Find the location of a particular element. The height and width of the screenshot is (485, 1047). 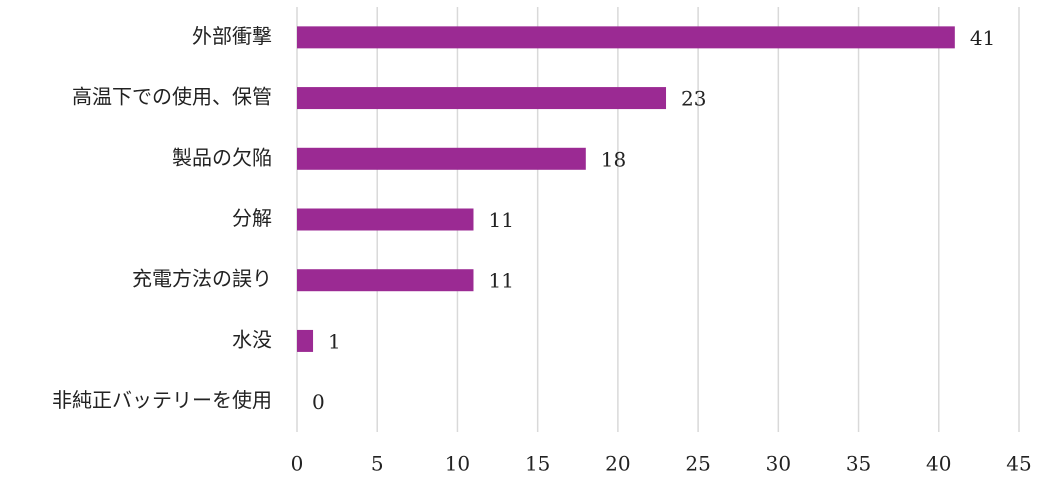

x-tick-label: 5 is located at coordinates (377, 464).